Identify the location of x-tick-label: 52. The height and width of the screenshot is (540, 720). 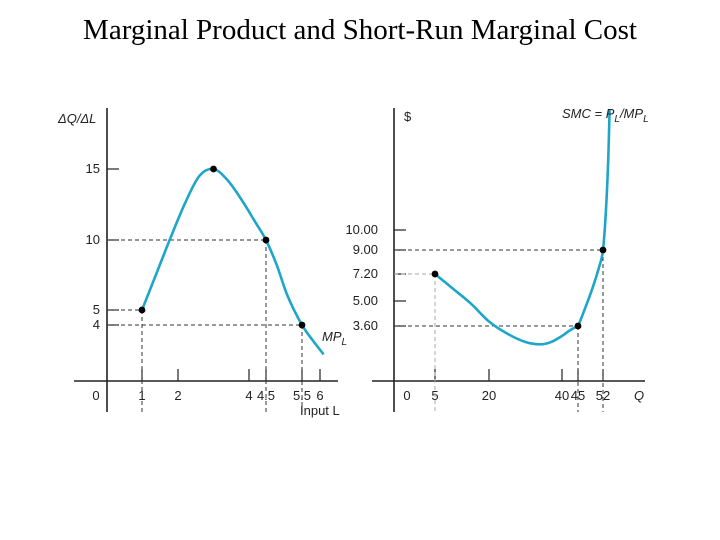
(603, 395).